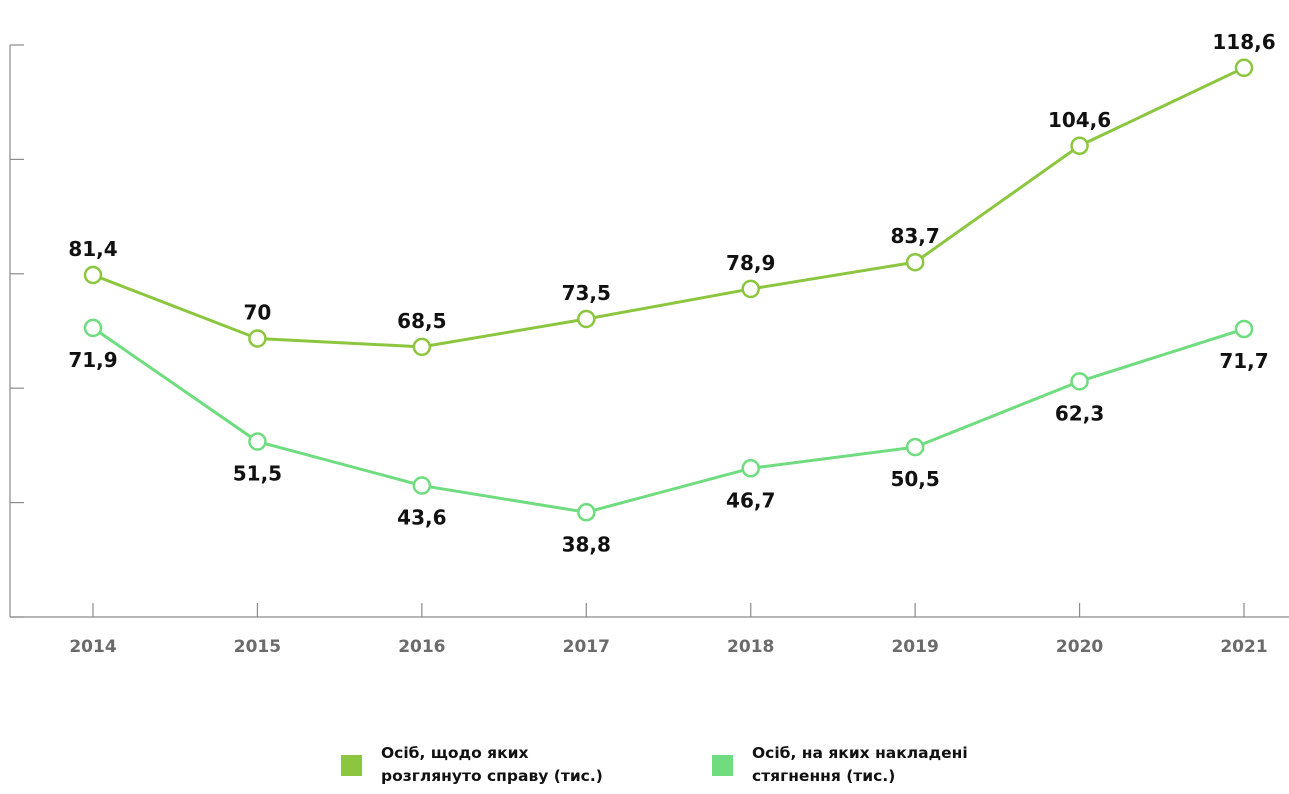 The width and height of the screenshot is (1289, 794). What do you see at coordinates (92, 249) in the screenshot?
I see `data-label: 81,4` at bounding box center [92, 249].